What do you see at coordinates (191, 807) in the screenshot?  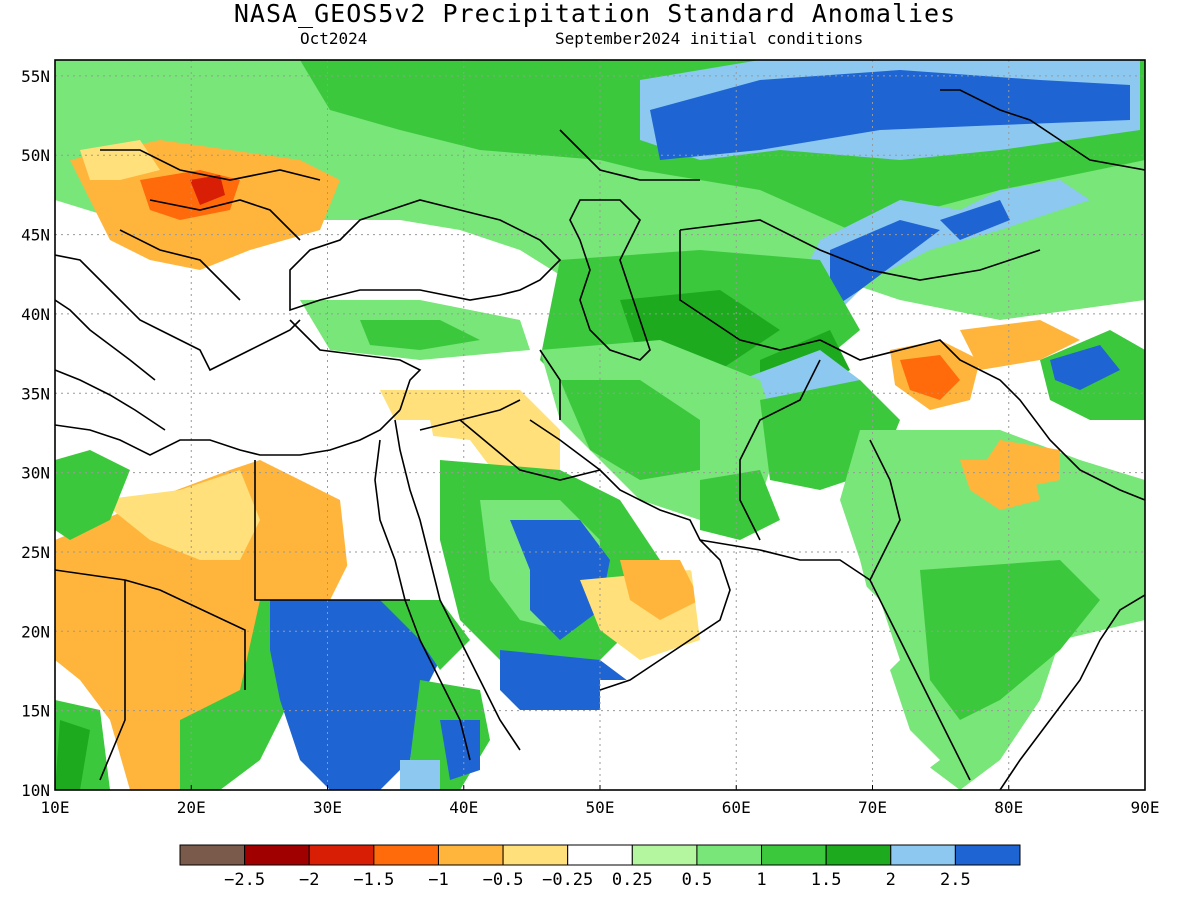 I see `longitude-tick-label: 20E` at bounding box center [191, 807].